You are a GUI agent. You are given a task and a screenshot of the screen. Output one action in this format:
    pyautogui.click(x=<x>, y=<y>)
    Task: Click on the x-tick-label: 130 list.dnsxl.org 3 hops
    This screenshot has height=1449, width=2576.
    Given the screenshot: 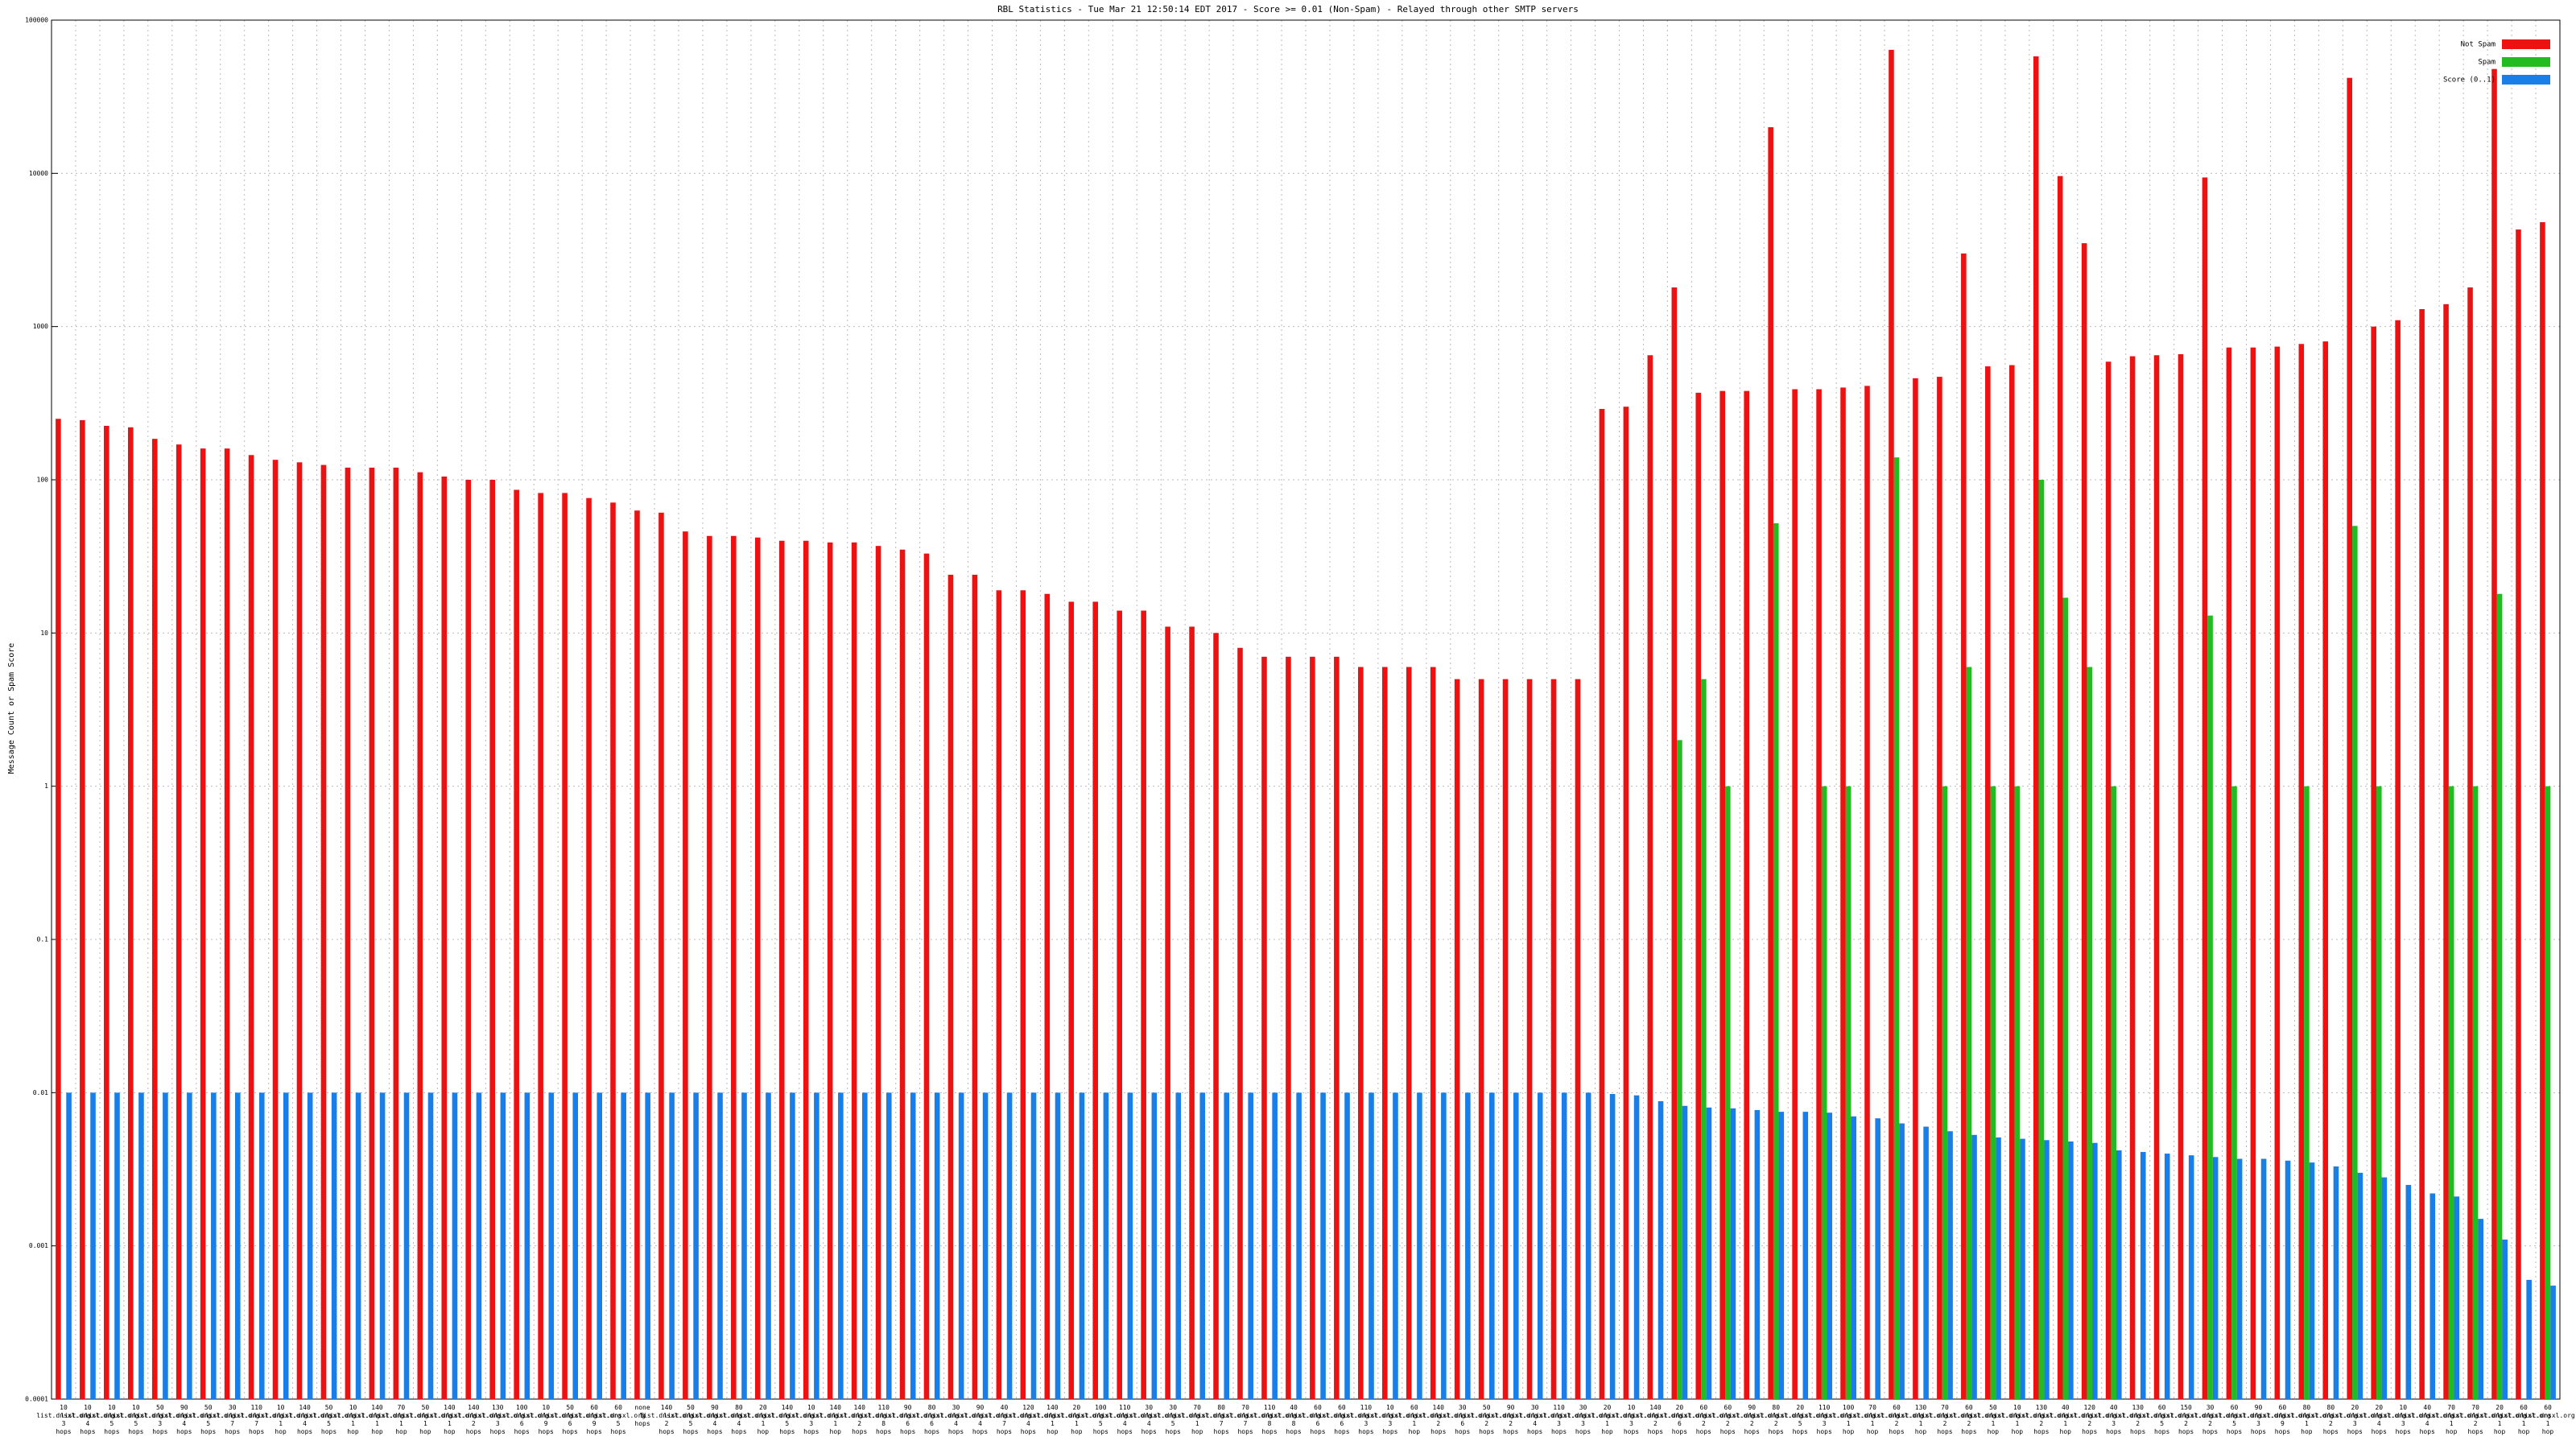 What is the action you would take?
    pyautogui.click(x=498, y=1419)
    